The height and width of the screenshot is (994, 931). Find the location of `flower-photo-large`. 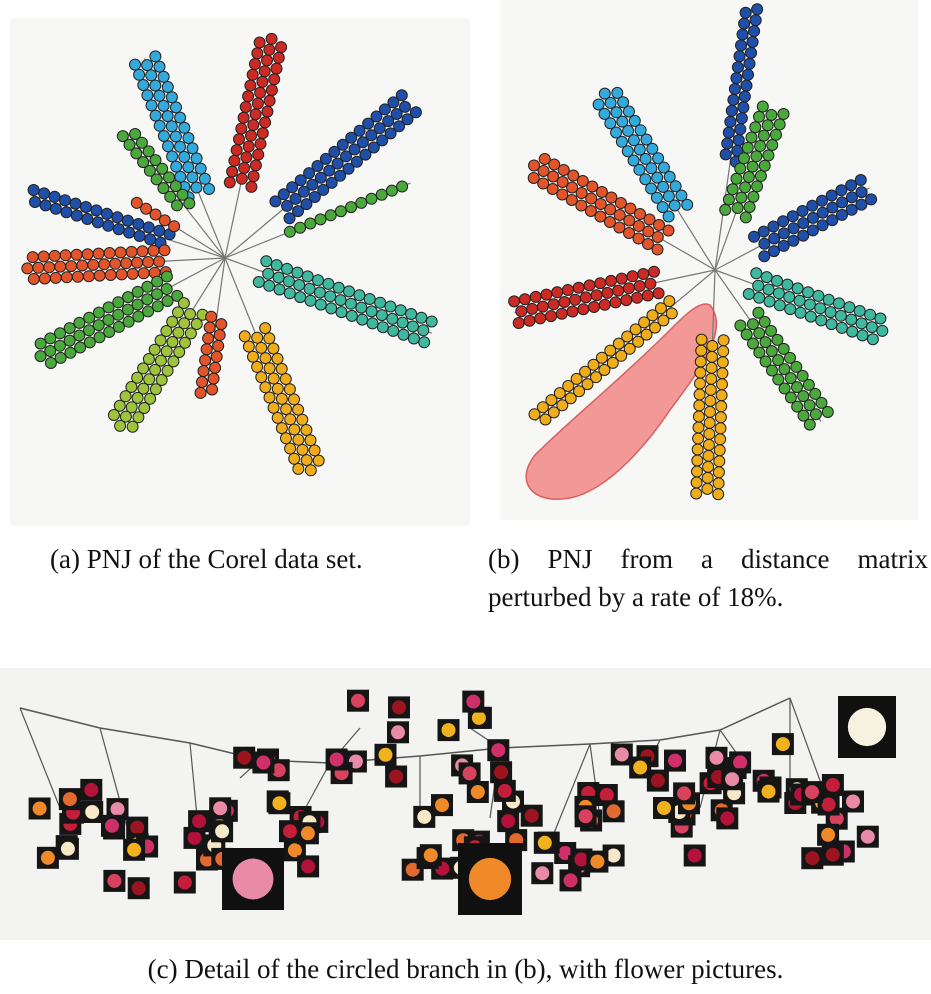

flower-photo-large is located at coordinates (253, 879).